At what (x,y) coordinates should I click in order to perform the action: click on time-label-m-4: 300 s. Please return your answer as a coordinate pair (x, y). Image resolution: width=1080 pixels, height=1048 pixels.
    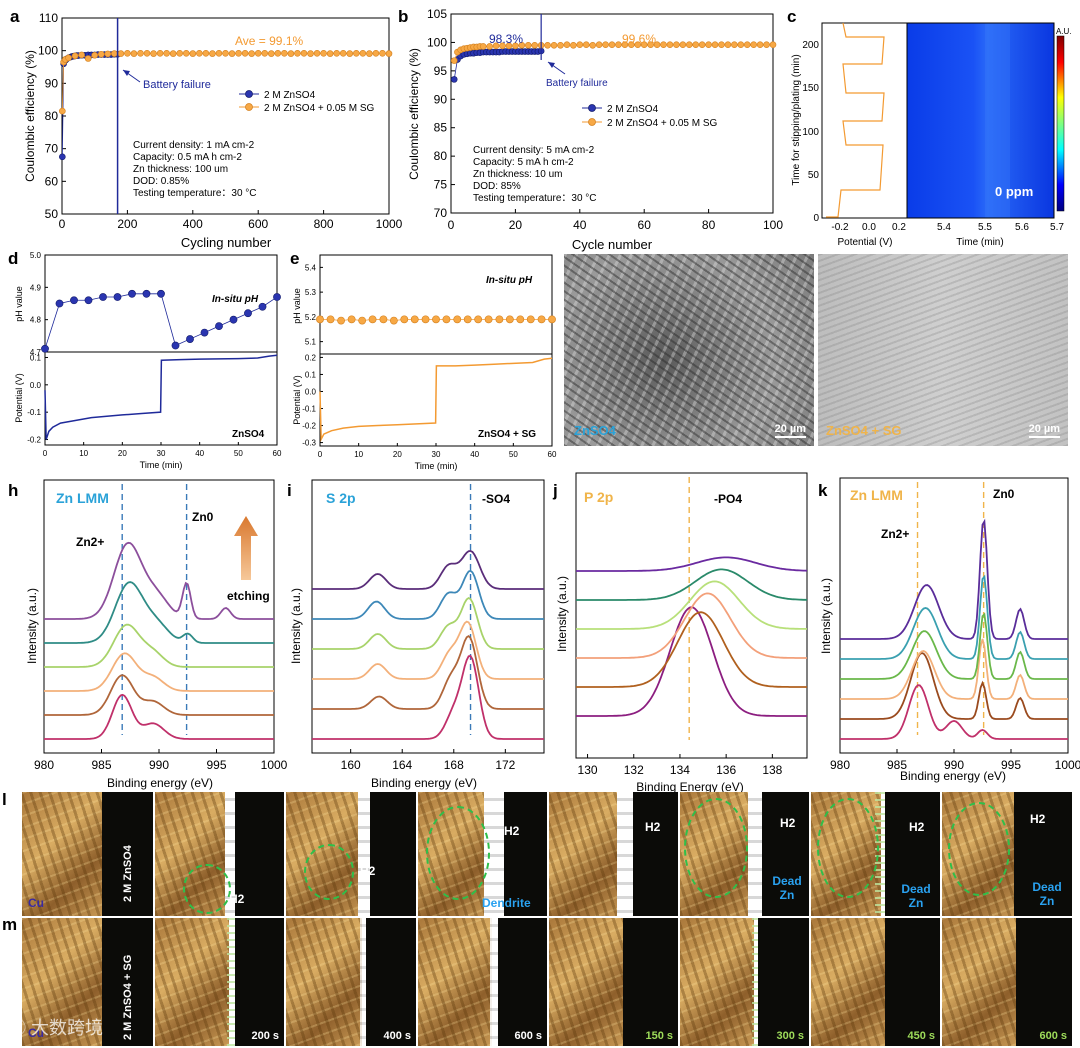
    Looking at the image, I should click on (790, 1036).